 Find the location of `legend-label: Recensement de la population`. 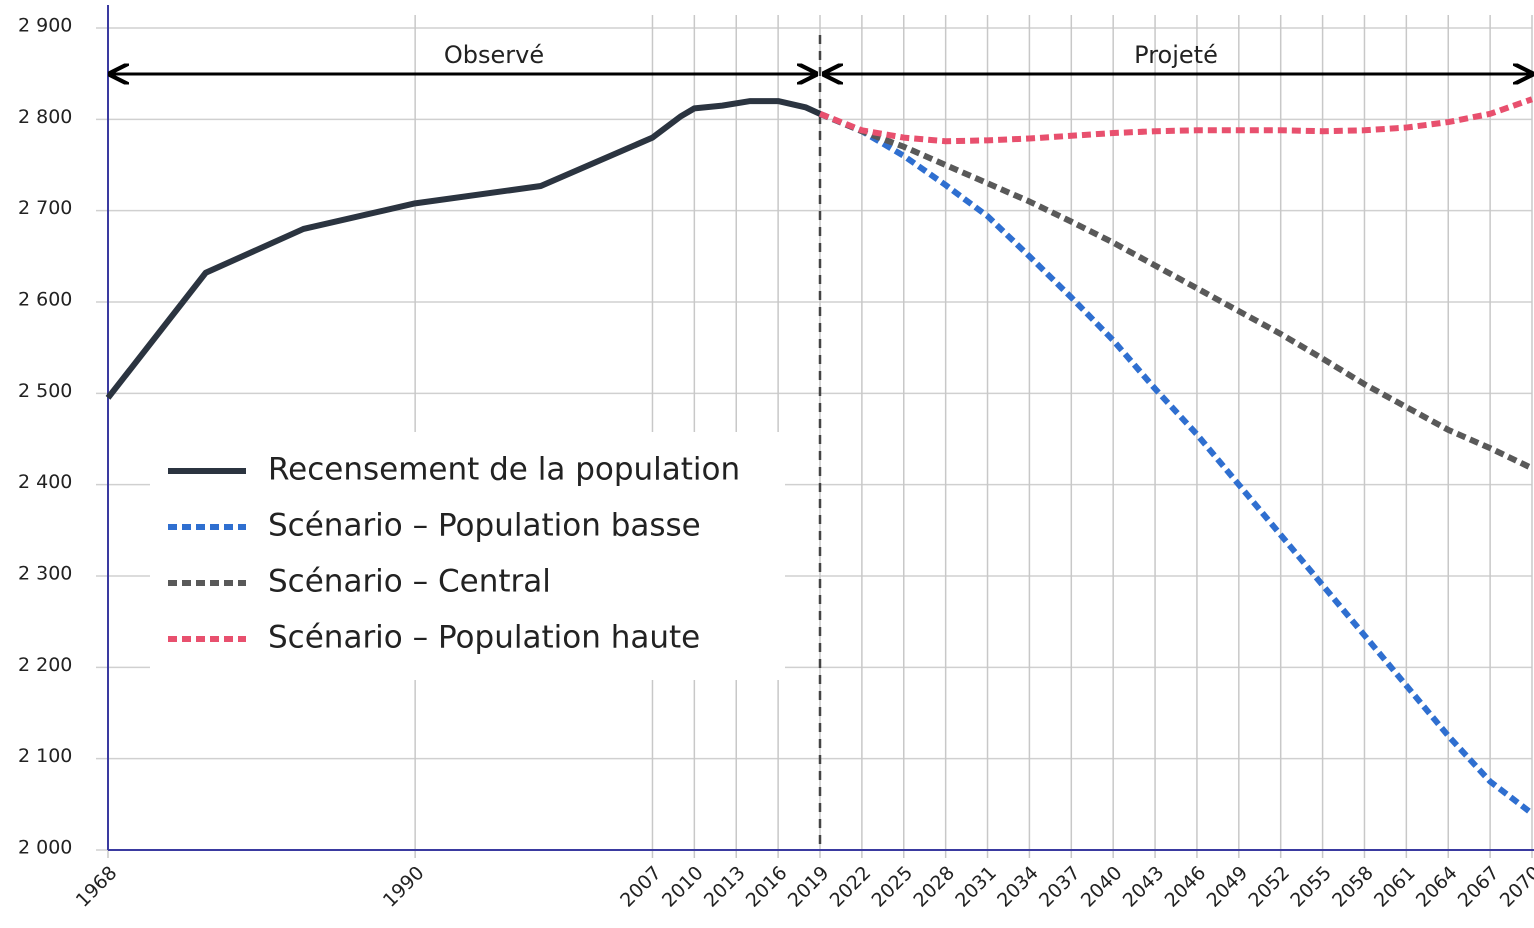

legend-label: Recensement de la population is located at coordinates (504, 470).